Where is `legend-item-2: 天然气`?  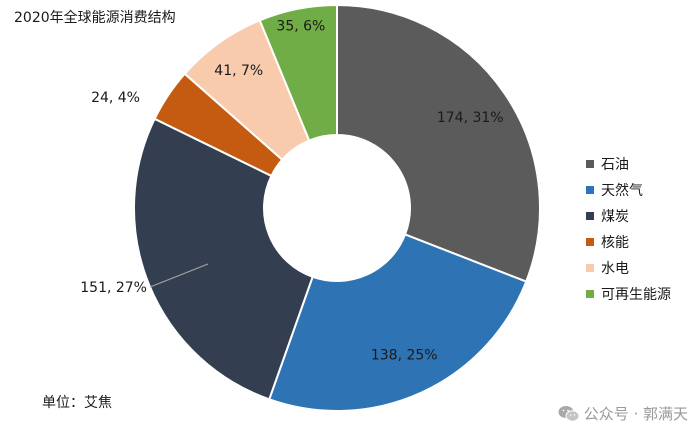 legend-item-2: 天然气 is located at coordinates (628, 190).